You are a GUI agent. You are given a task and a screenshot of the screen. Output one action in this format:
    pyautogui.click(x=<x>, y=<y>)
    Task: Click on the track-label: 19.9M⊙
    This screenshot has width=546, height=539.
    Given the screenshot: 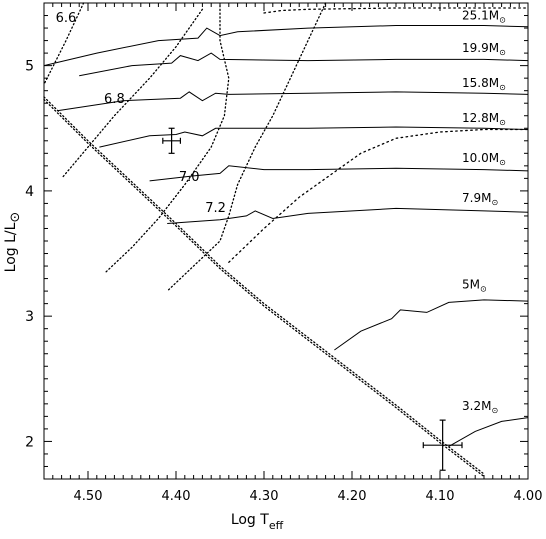 What is the action you would take?
    pyautogui.click(x=484, y=49)
    